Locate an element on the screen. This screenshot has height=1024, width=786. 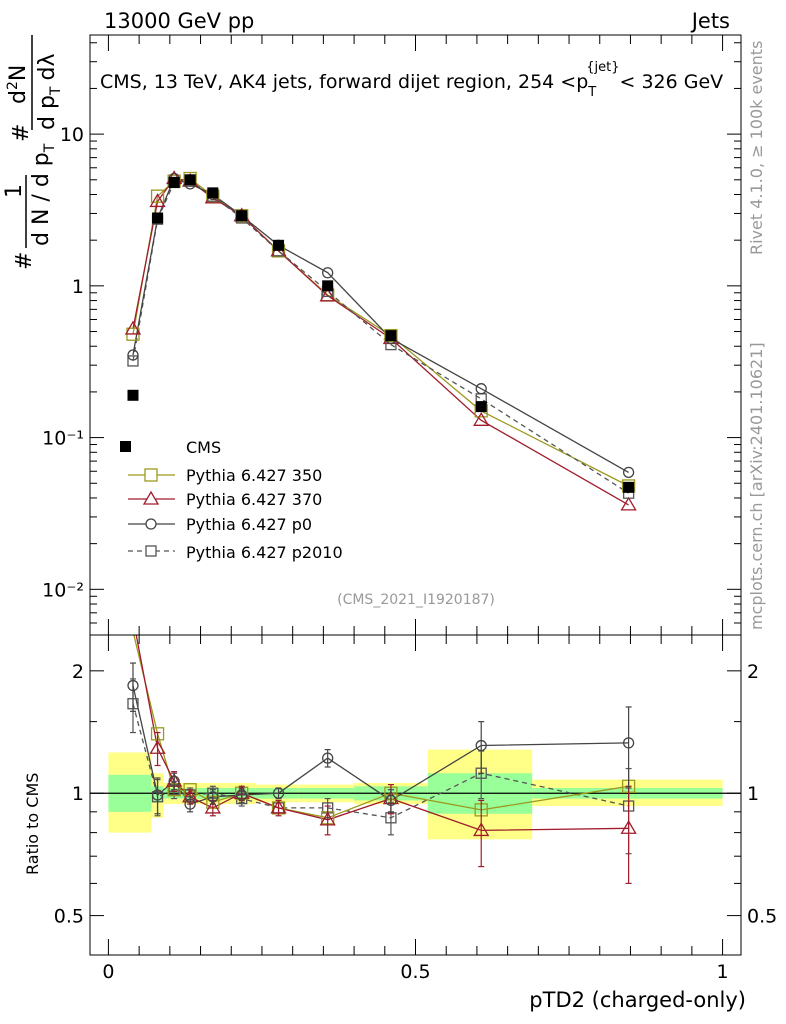
legend-label-370: Pythia 6.427 370 is located at coordinates (254, 499).